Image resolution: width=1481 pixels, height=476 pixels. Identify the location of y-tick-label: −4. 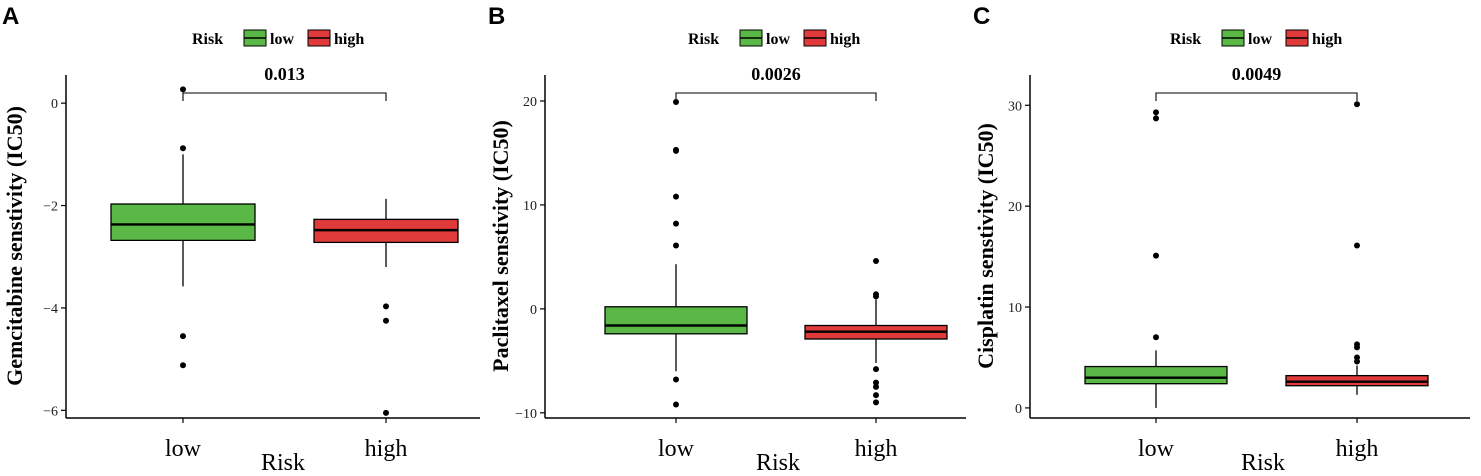
(50, 309).